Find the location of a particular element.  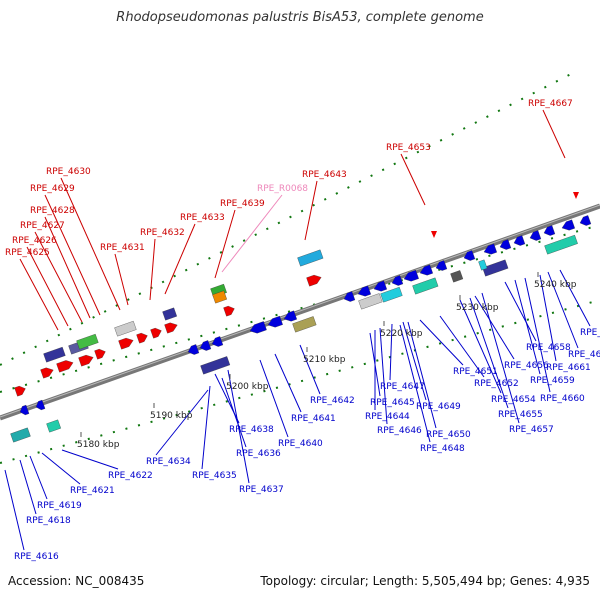

label-forward-rpe-4628: RPE_4628 is located at coordinates (52, 211).